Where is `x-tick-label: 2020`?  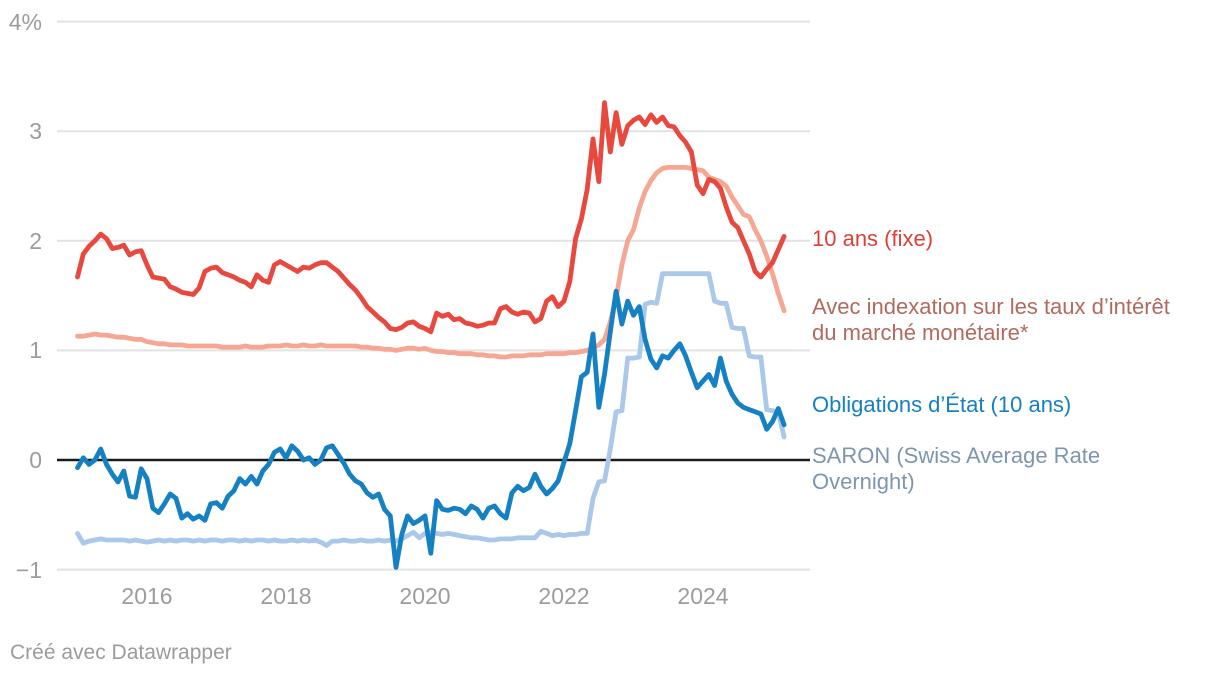 x-tick-label: 2020 is located at coordinates (425, 596).